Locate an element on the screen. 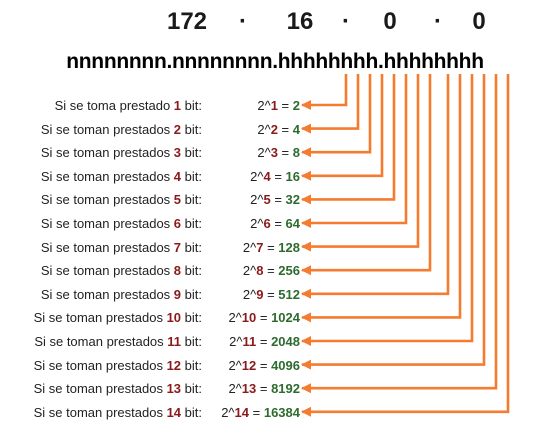  bit-count: 11 is located at coordinates (174, 341).